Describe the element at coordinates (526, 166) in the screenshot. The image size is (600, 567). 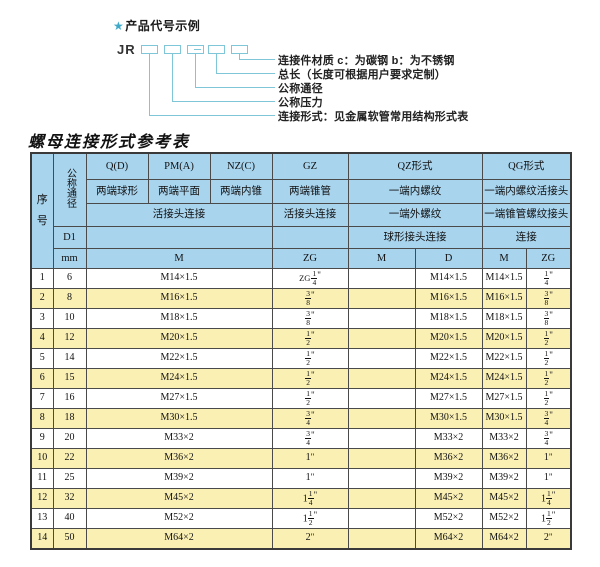
I see `header-group-qg-code: QG形式` at that location.